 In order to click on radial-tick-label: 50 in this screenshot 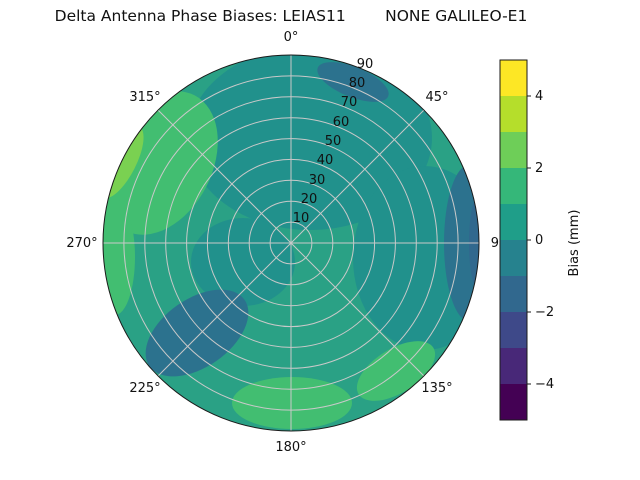, I will do `click(333, 141)`.